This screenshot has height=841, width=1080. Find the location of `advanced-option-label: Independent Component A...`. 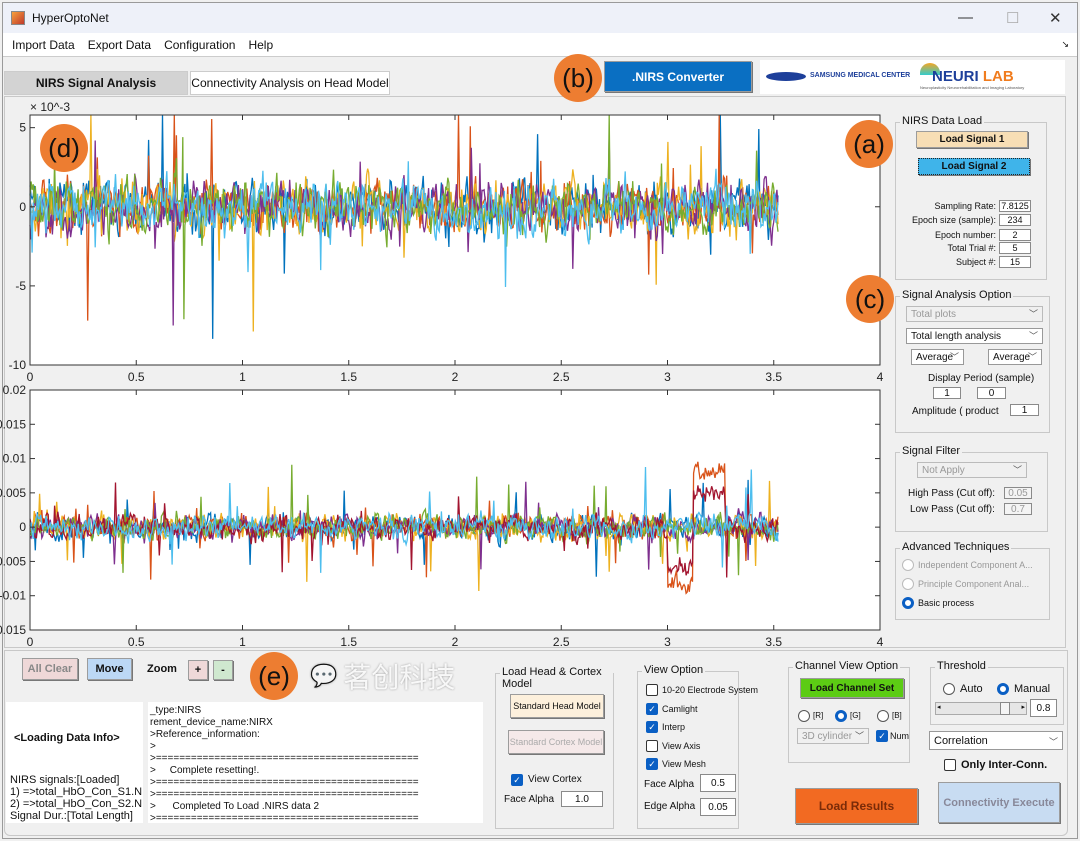

advanced-option-label: Independent Component A... is located at coordinates (975, 565).